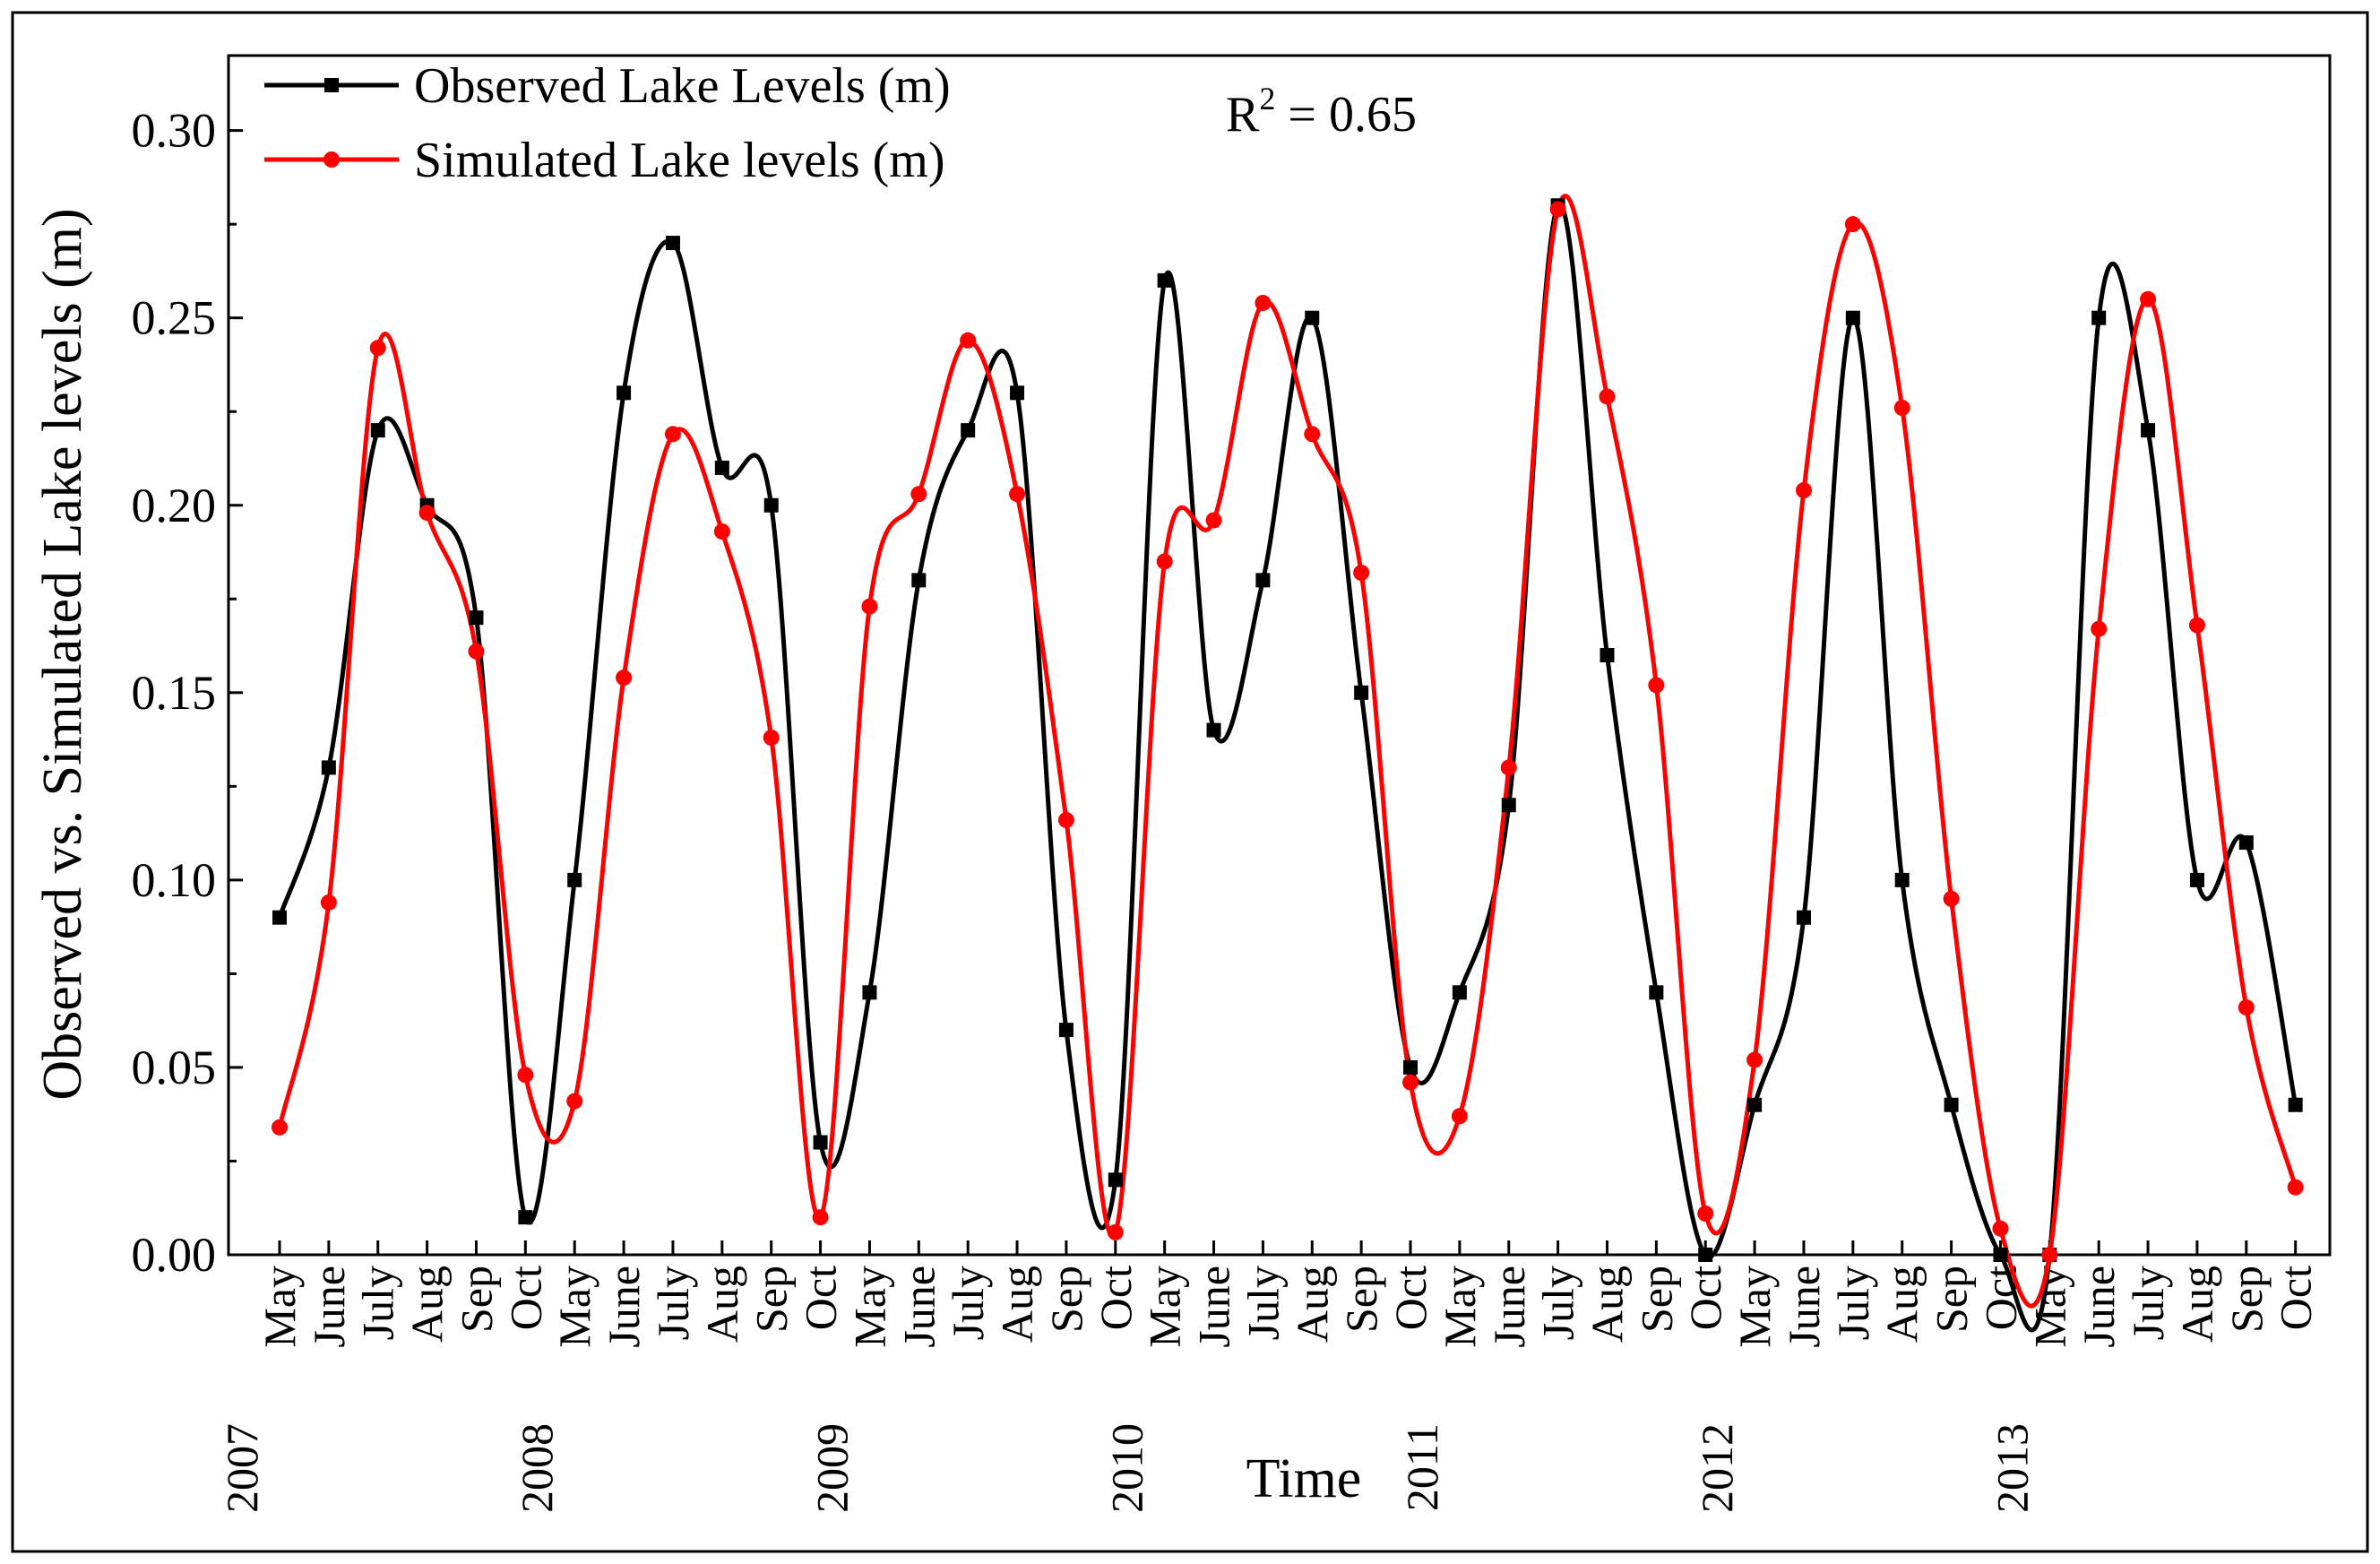  I want to click on legend-label-0: Observed Lake Levels (m), so click(682, 86).